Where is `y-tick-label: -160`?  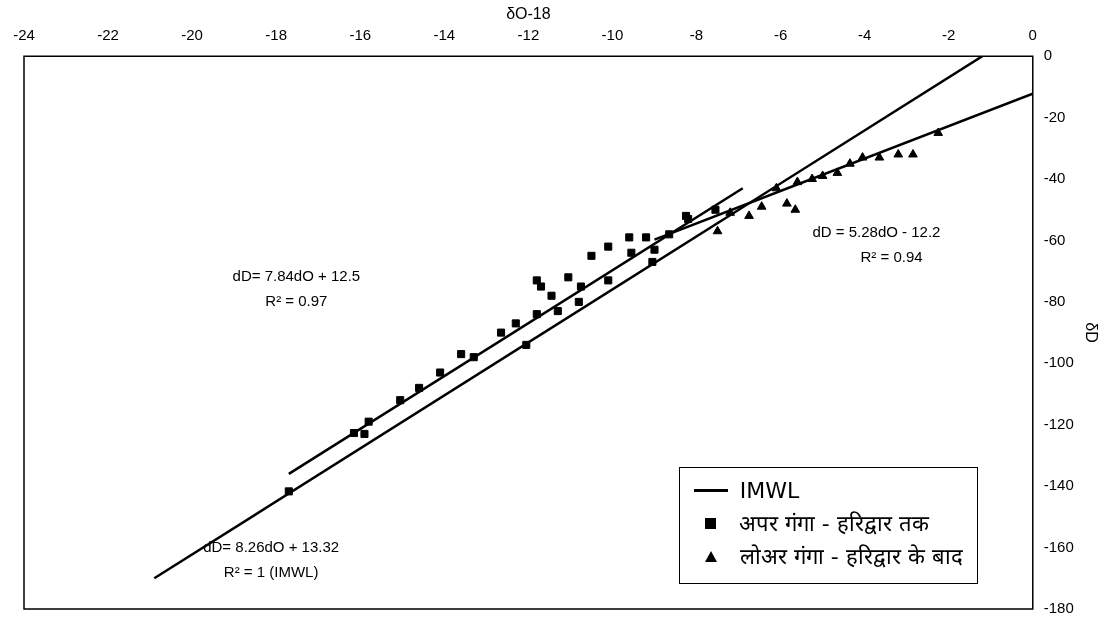 y-tick-label: -160 is located at coordinates (1058, 546).